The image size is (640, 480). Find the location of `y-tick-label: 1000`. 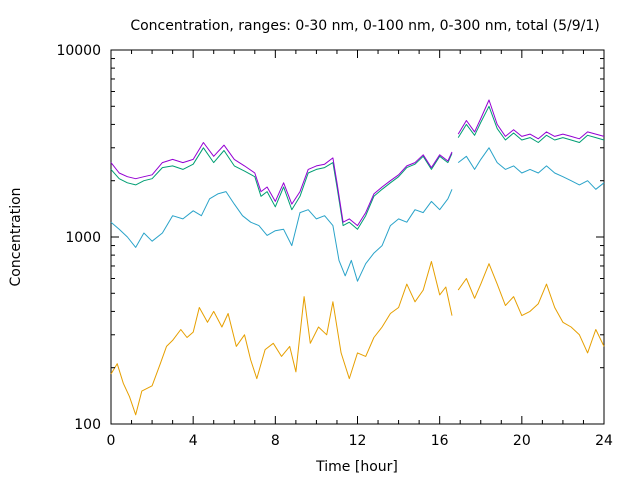

y-tick-label: 1000 is located at coordinates (83, 238).